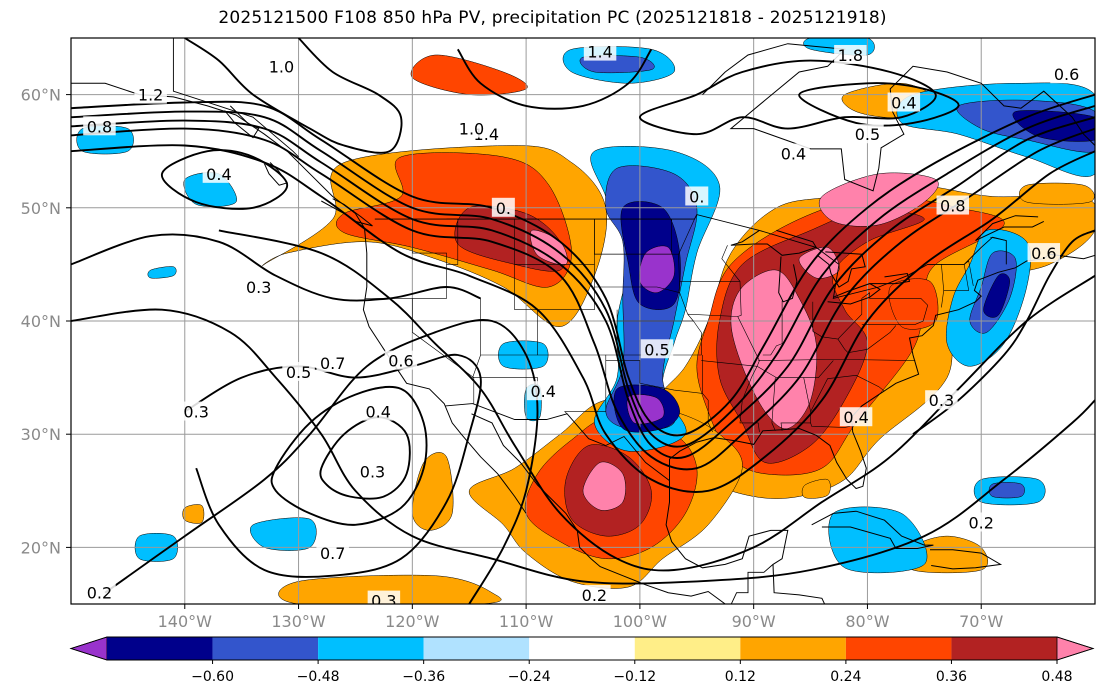 This screenshot has width=1105, height=698. Describe the element at coordinates (41, 208) in the screenshot. I see `lat-tick-label: 50°N` at that location.